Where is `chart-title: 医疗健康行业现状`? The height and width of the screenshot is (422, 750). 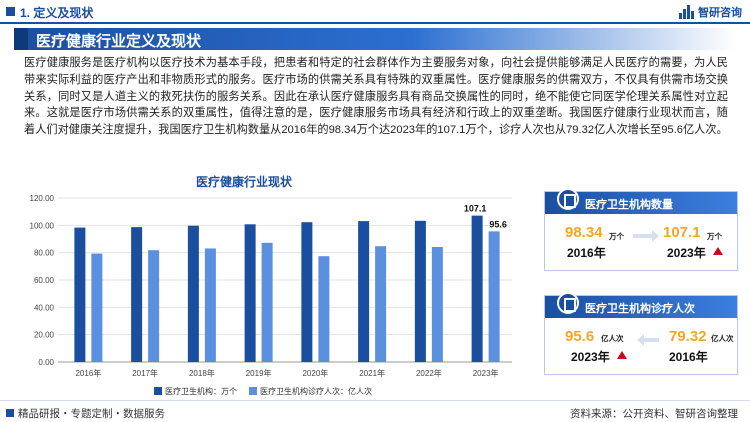
chart-title: 医疗健康行业现状 is located at coordinates (244, 182).